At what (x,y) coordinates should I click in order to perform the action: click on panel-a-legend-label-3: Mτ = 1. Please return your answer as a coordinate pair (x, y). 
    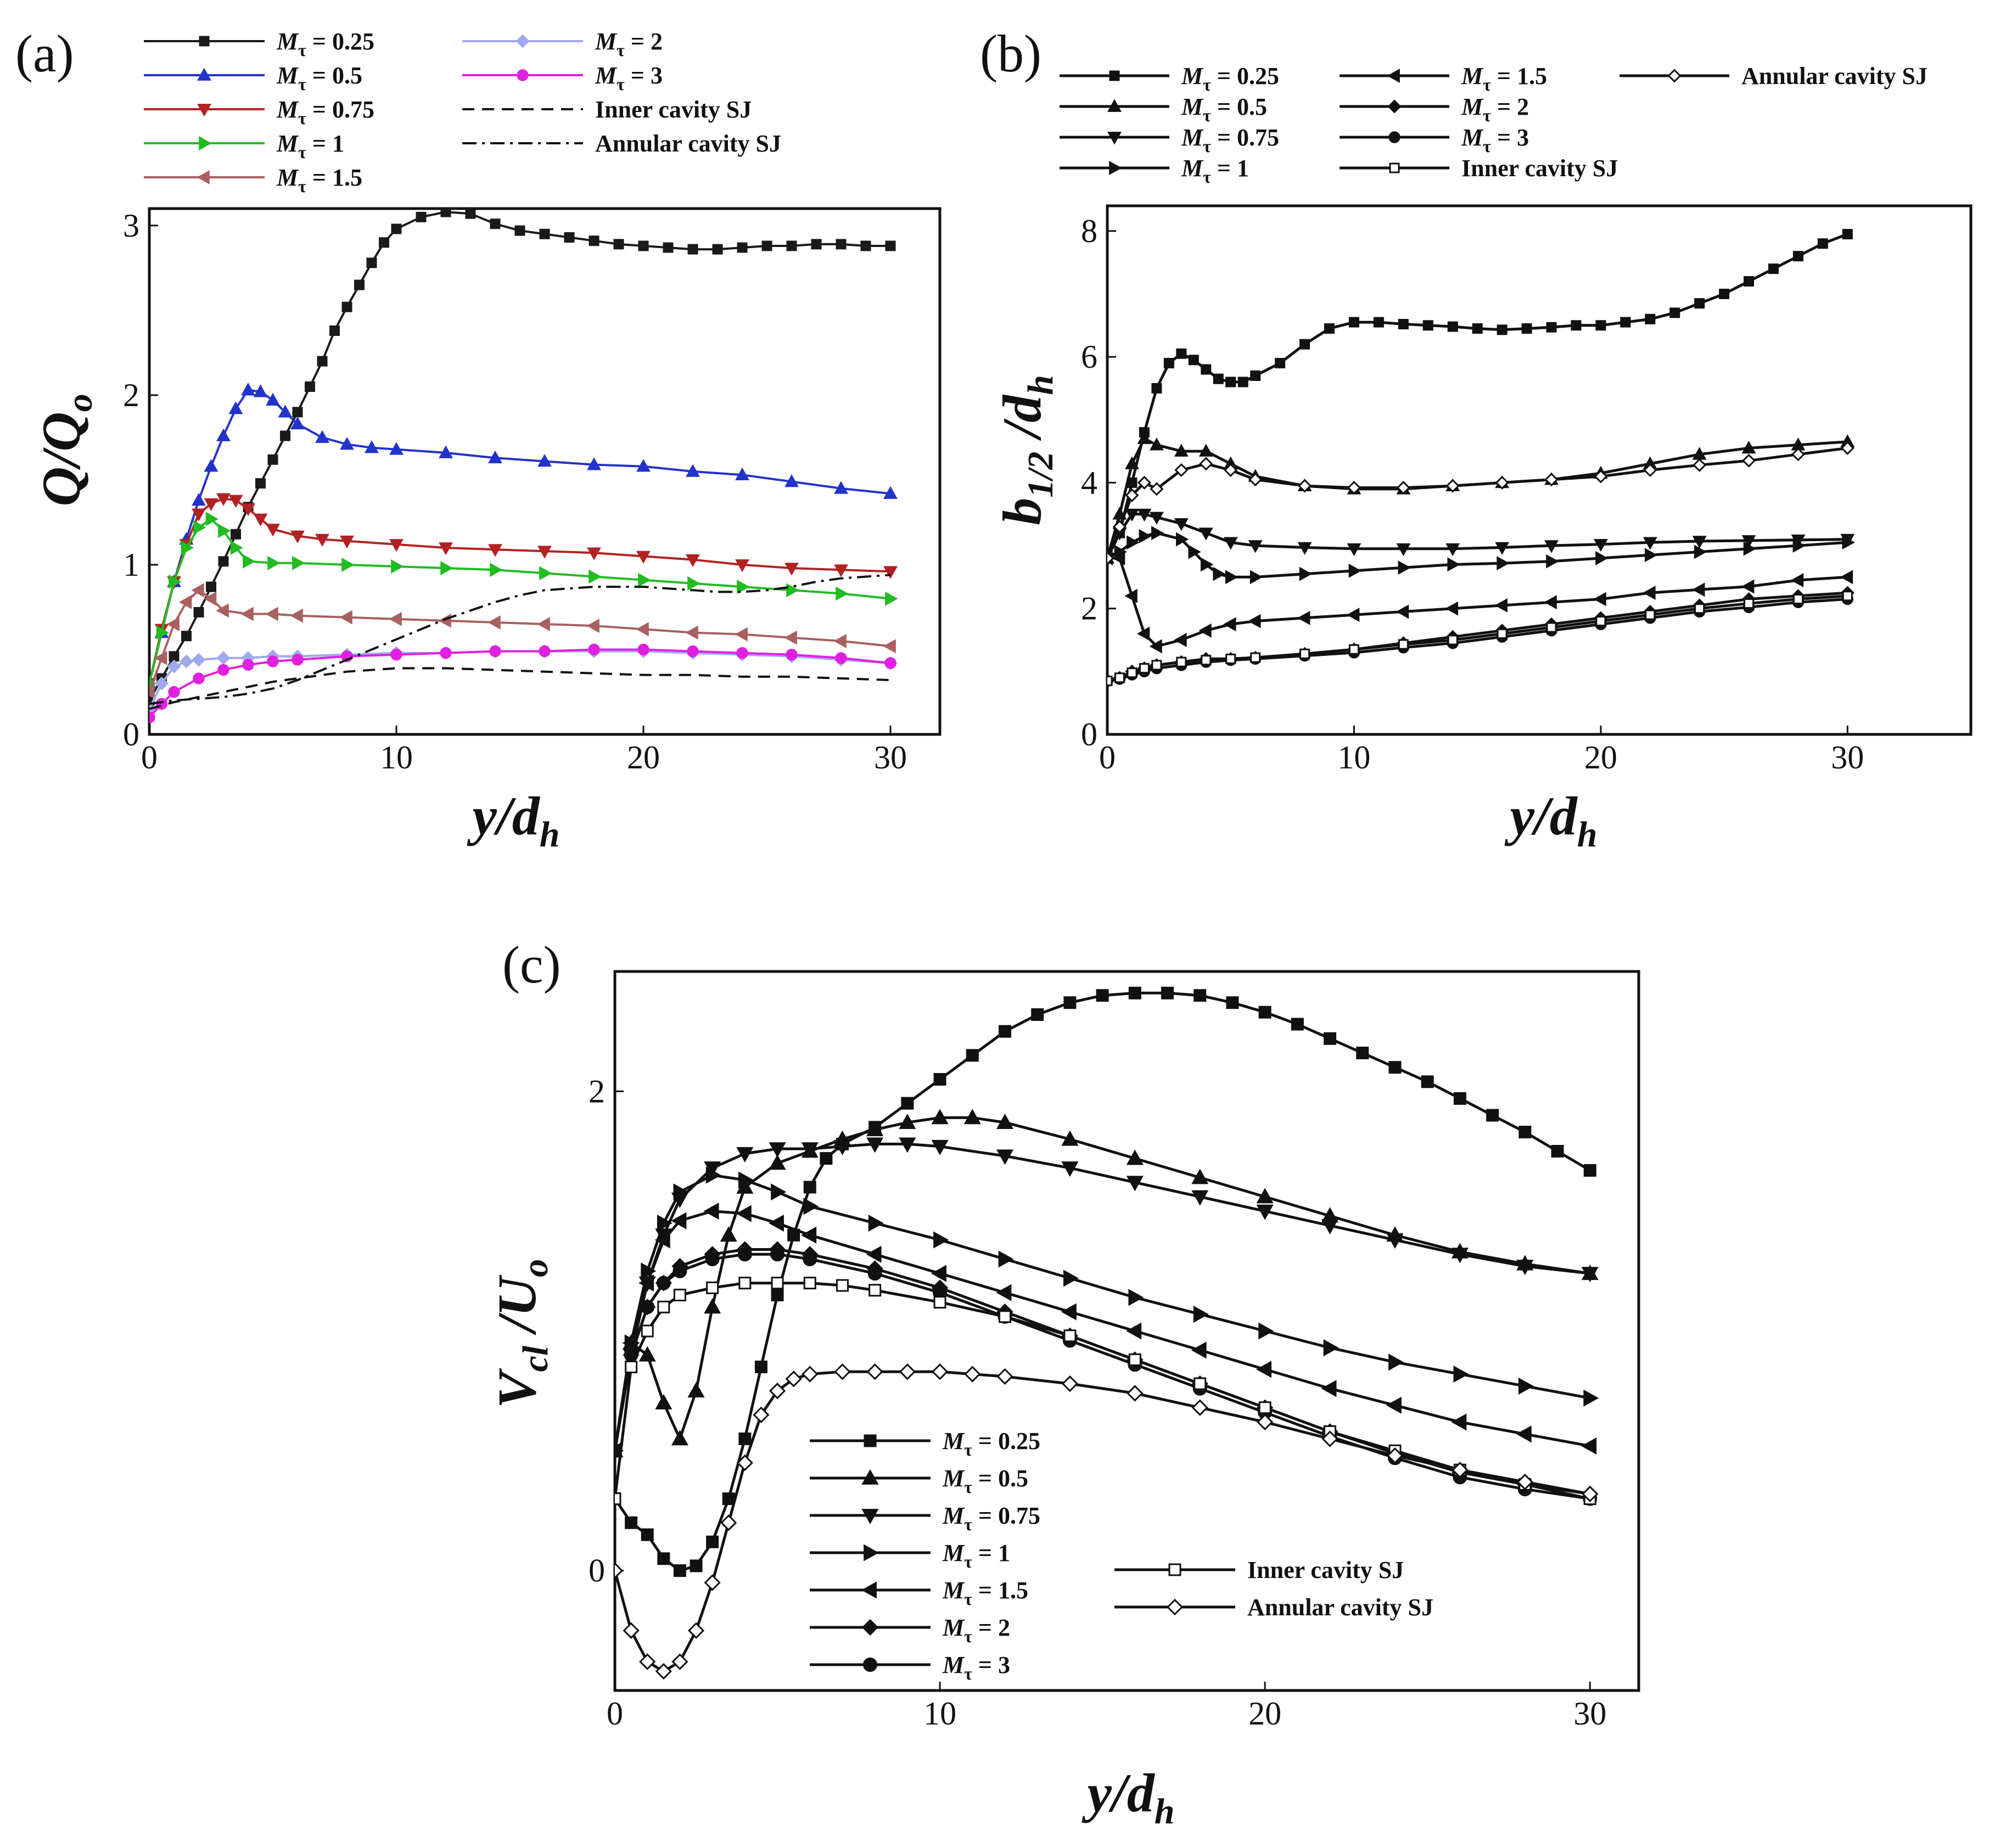
    Looking at the image, I should click on (310, 146).